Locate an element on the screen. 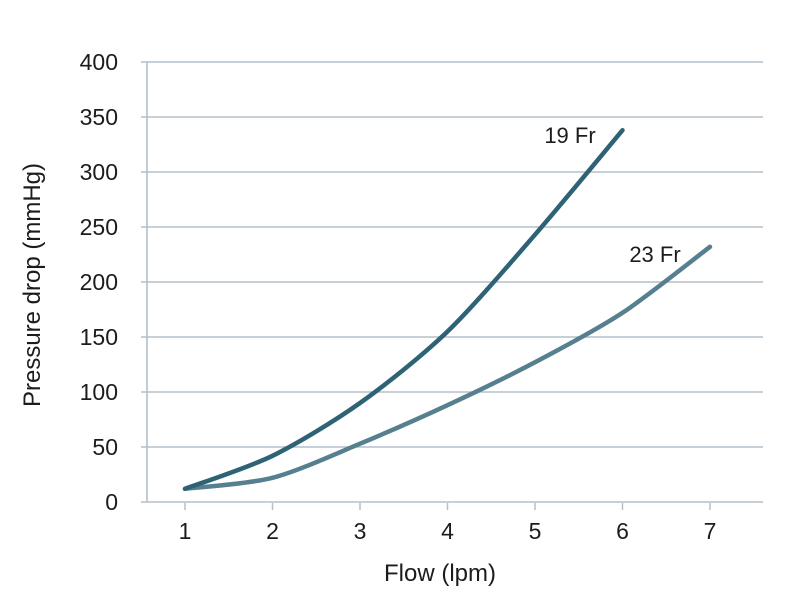 The image size is (800, 600). y-tick-label-300: 300 is located at coordinates (99, 172).